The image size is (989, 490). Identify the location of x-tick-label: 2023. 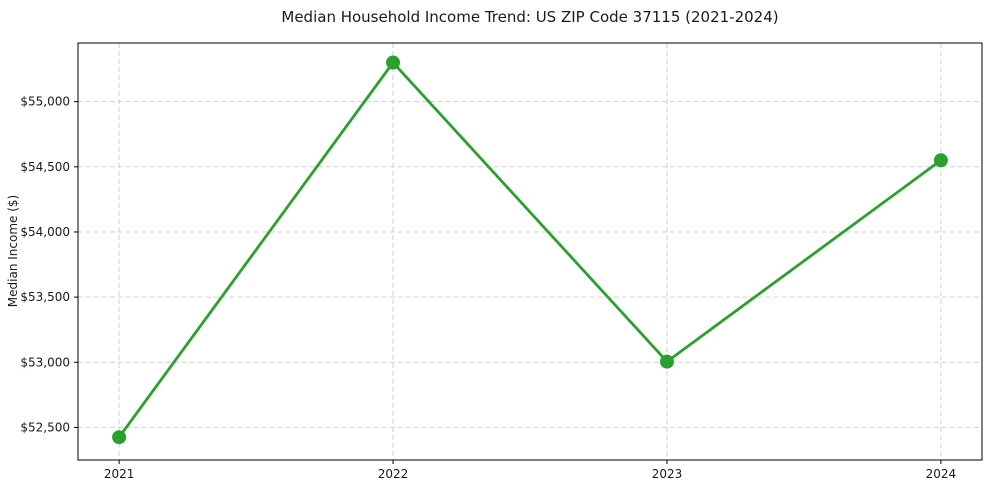
(667, 474).